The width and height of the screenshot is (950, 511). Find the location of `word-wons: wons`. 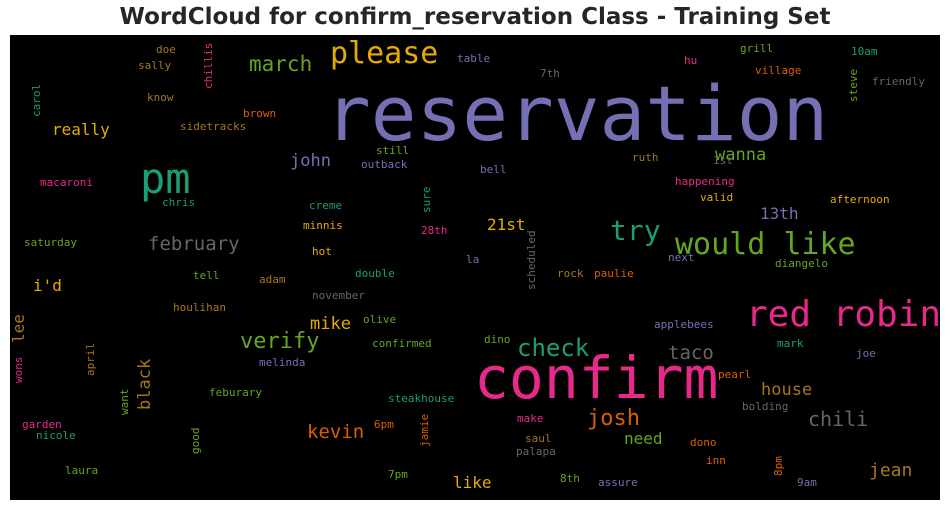

word-wons: wons is located at coordinates (18, 370).